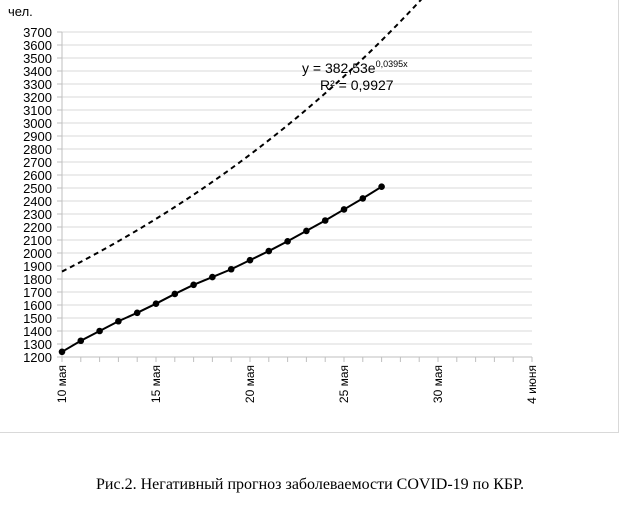 This screenshot has height=509, width=620. I want to click on y-tick-label: 1800, so click(37, 279).